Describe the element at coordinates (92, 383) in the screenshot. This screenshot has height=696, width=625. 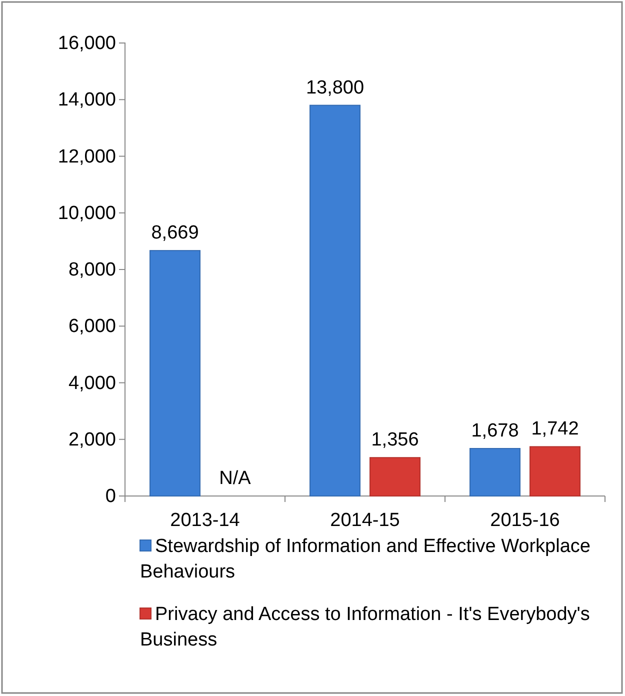
I see `y-tick-label: 4,000` at that location.